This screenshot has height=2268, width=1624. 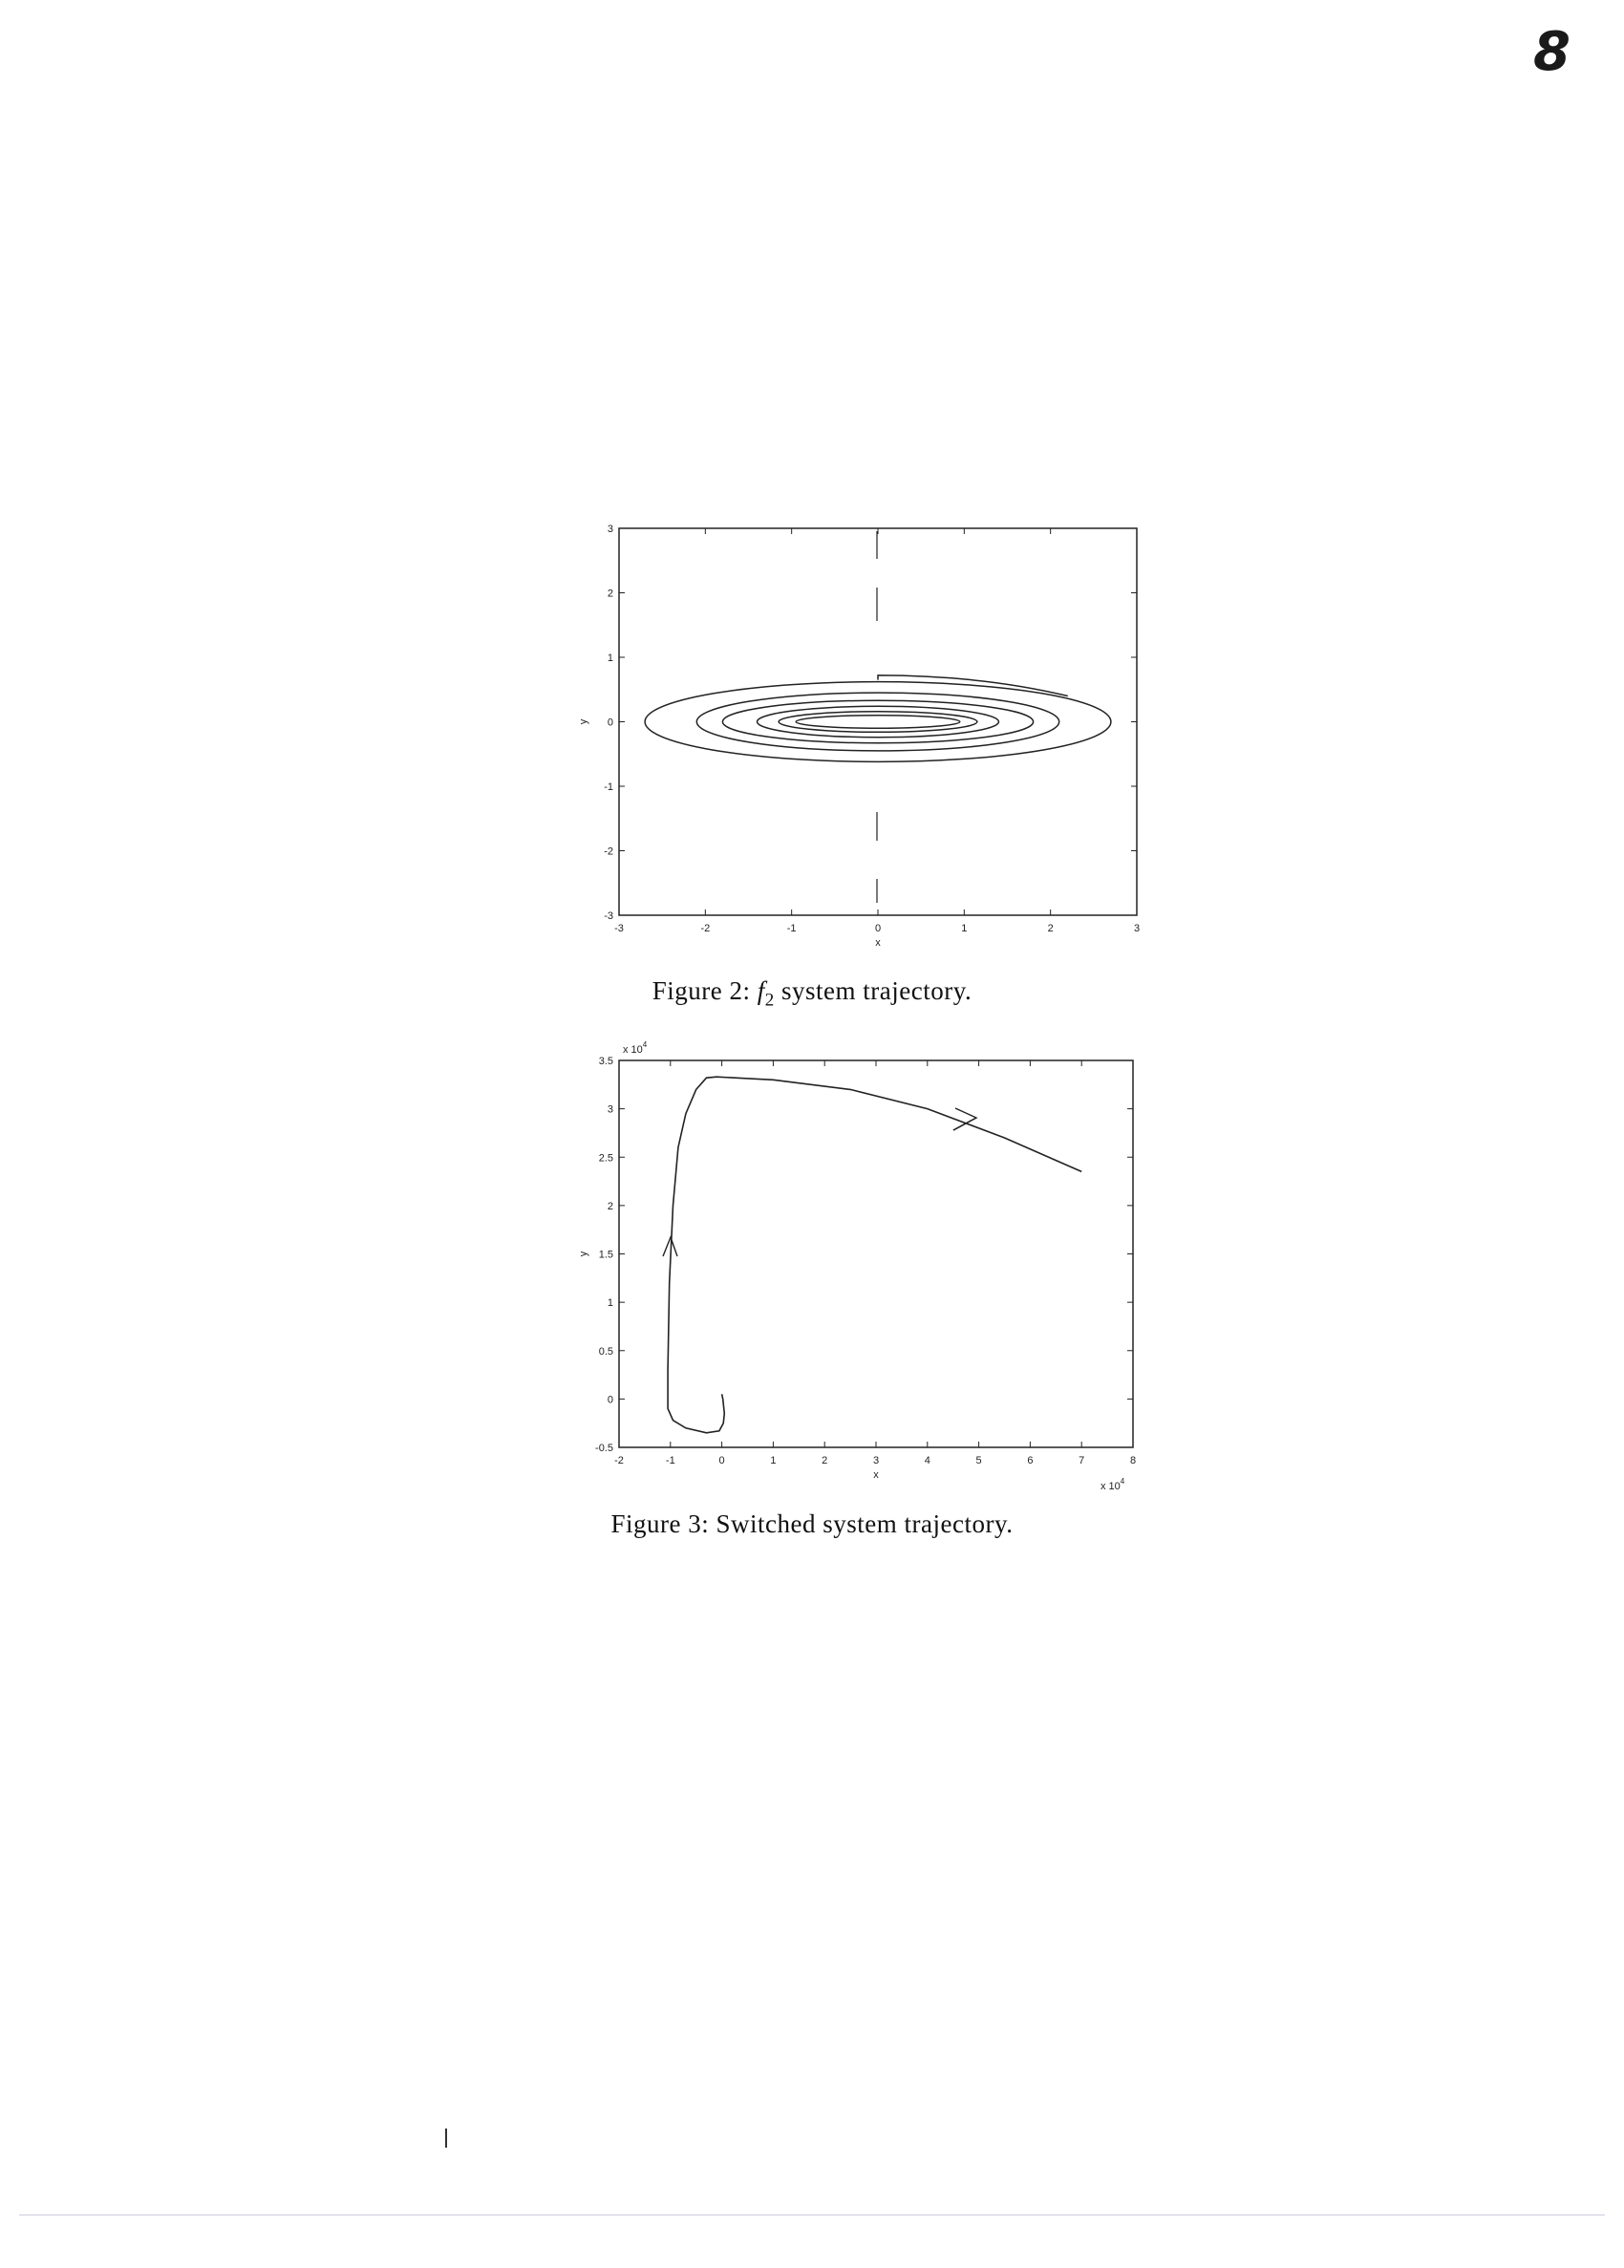 I want to click on x-tick-label: -3, so click(x=619, y=928).